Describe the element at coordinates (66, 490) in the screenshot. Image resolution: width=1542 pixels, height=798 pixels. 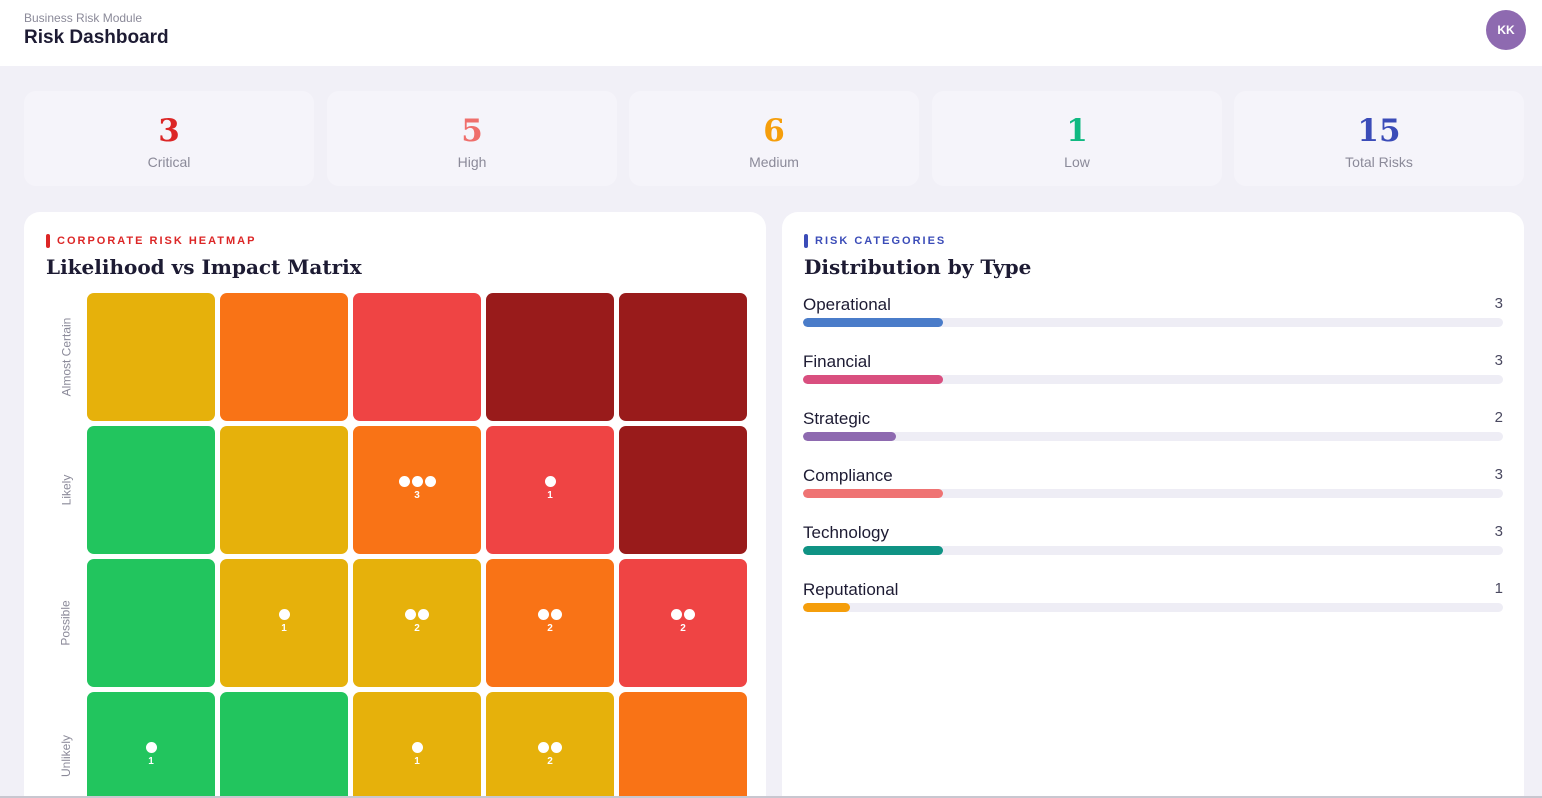
I see `likelihood-label-text: Likely` at that location.